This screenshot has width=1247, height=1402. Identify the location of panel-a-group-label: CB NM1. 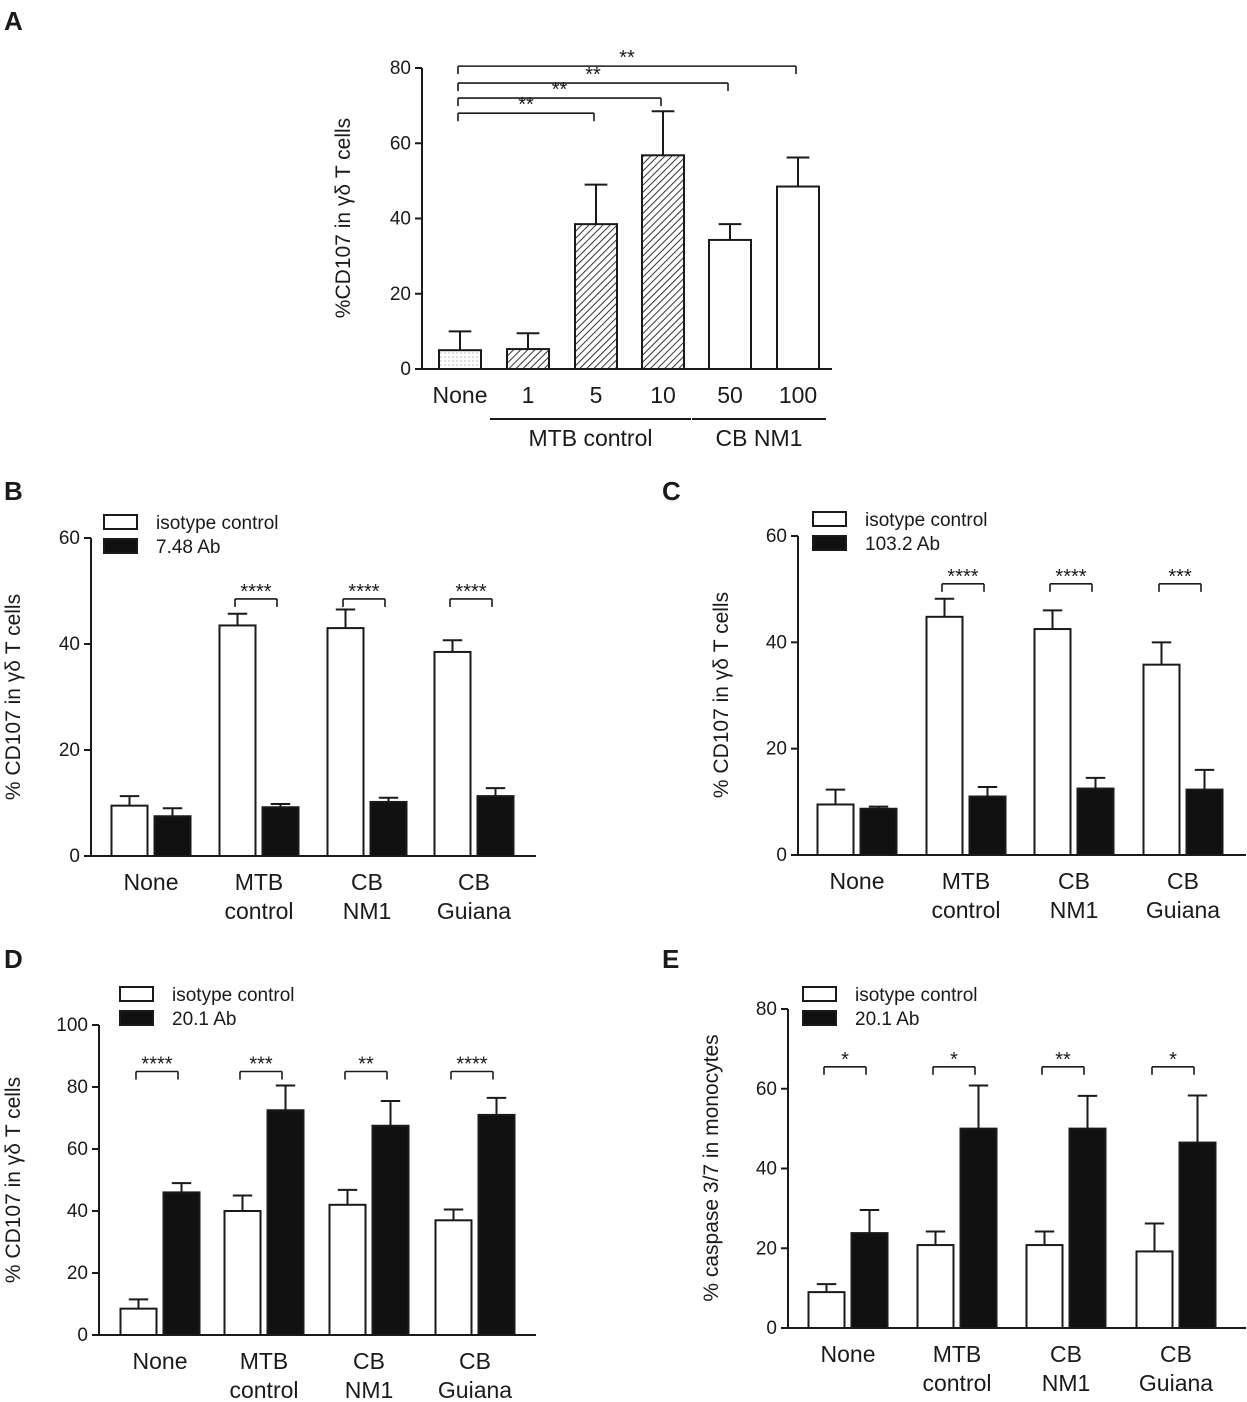
(759, 438).